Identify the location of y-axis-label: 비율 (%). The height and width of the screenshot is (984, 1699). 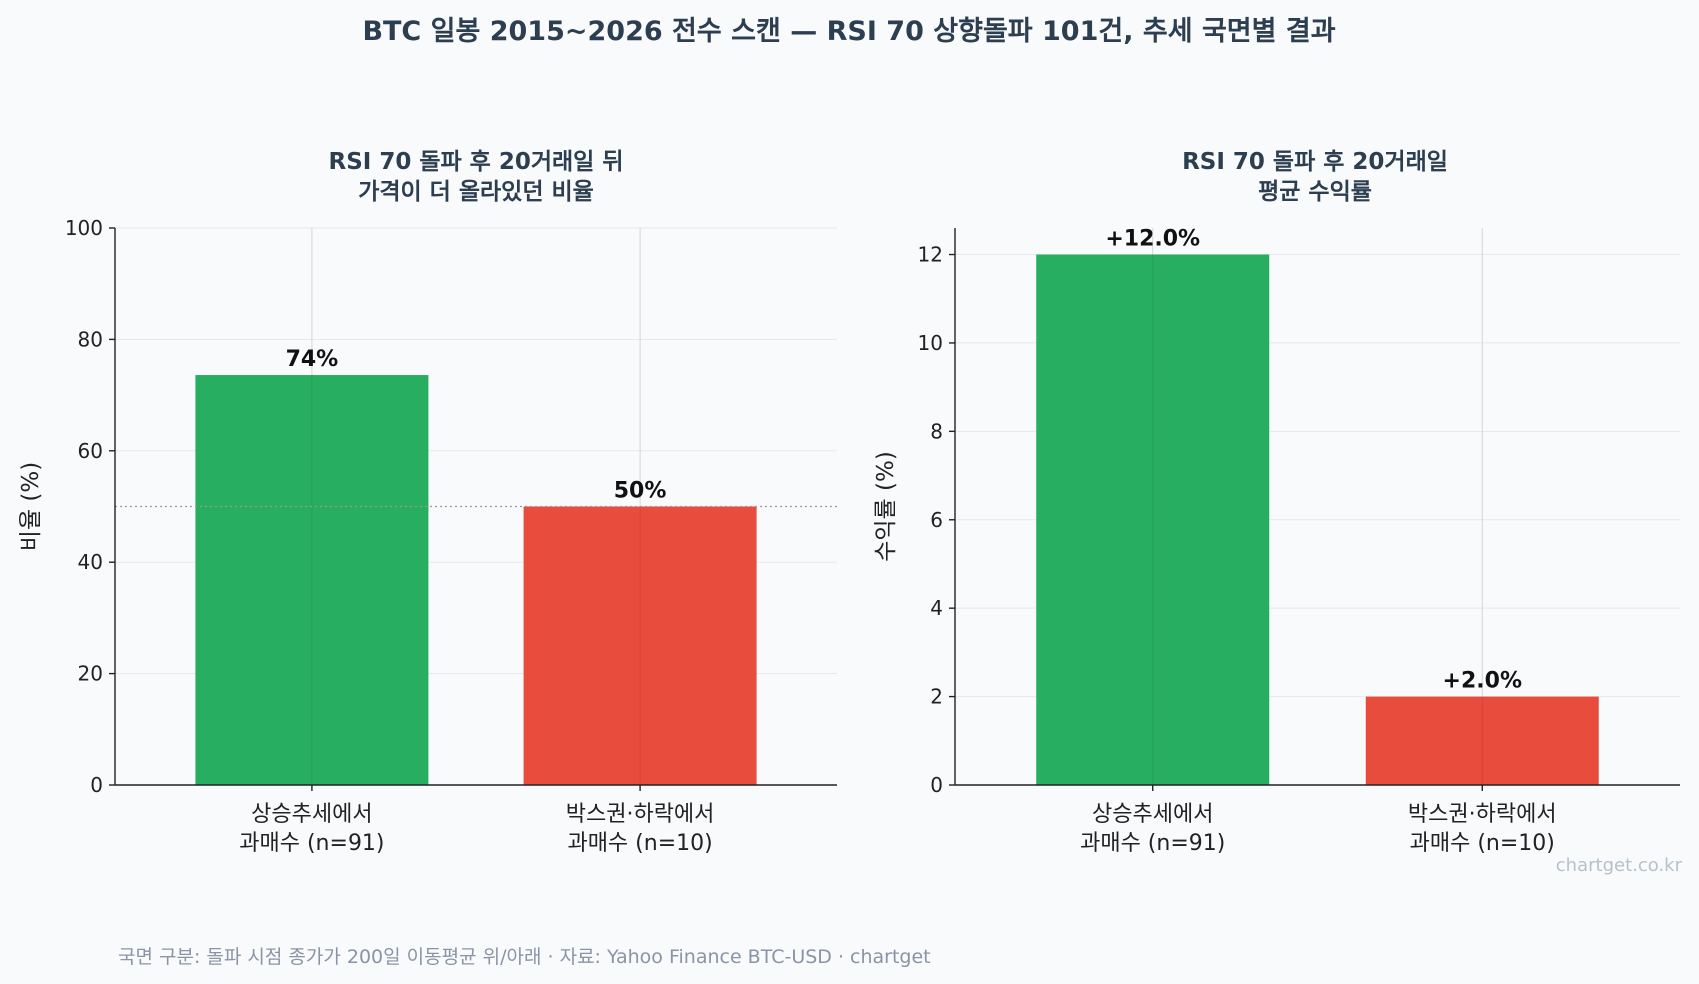
(31, 506).